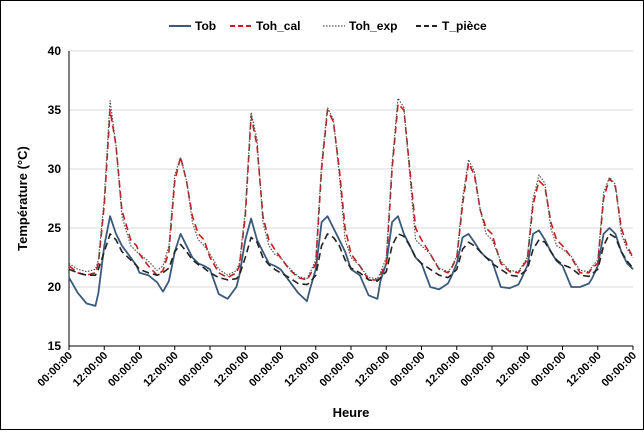 The height and width of the screenshot is (434, 644). Describe the element at coordinates (278, 26) in the screenshot. I see `legend-label: Toh_cal` at that location.